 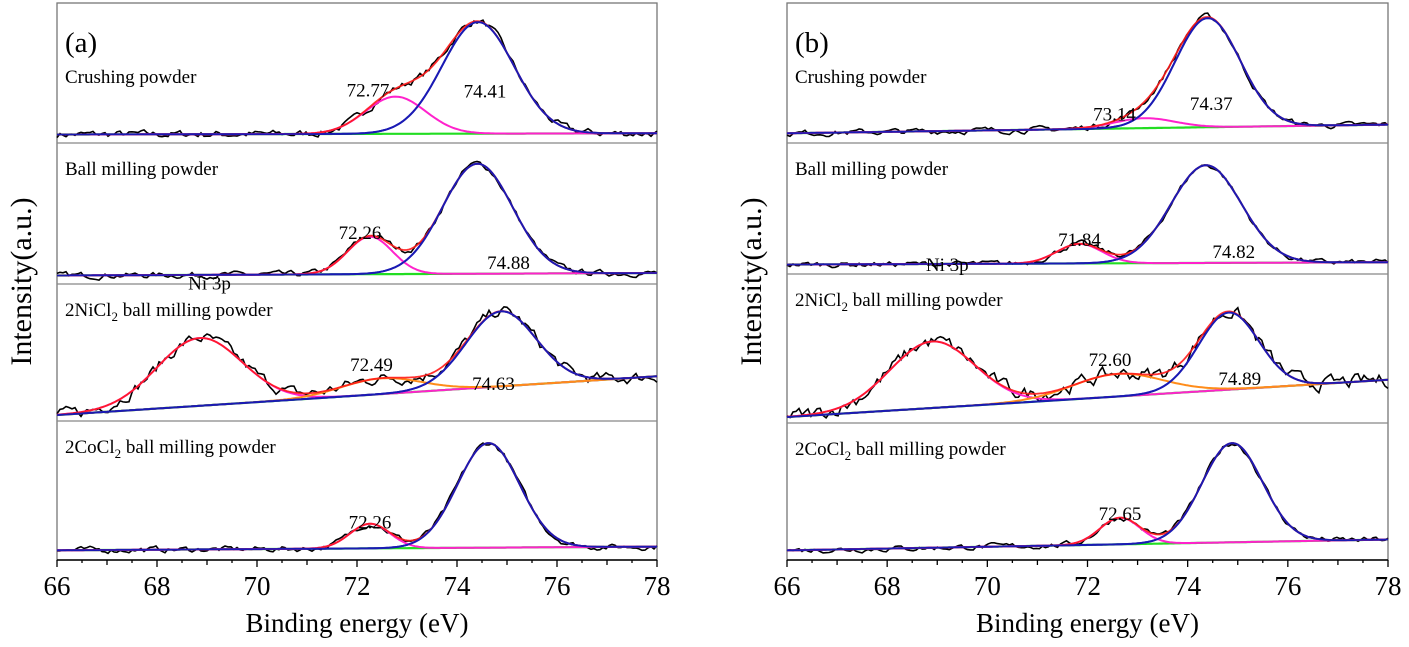 I want to click on peak-label: 74.82, so click(x=1233, y=252).